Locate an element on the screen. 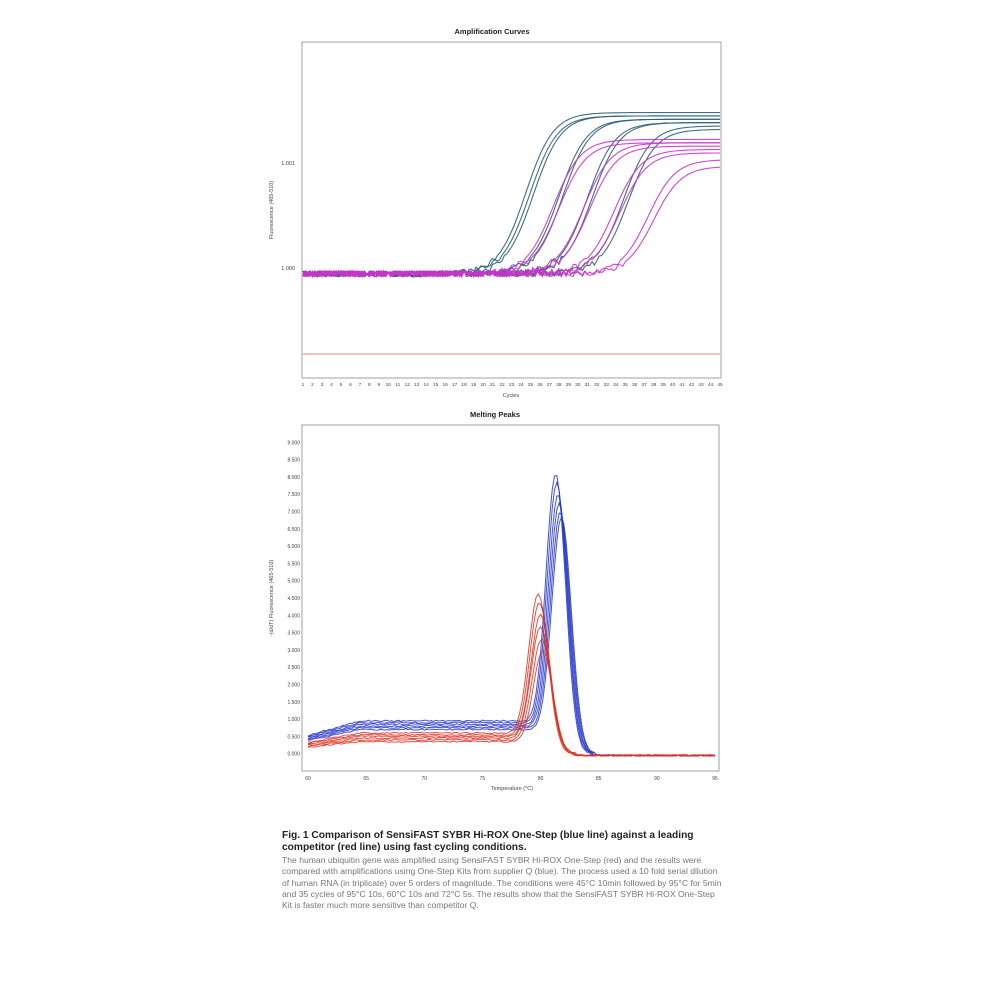 The width and height of the screenshot is (1000, 1000). amp-x-tick-label: 24 is located at coordinates (521, 385).